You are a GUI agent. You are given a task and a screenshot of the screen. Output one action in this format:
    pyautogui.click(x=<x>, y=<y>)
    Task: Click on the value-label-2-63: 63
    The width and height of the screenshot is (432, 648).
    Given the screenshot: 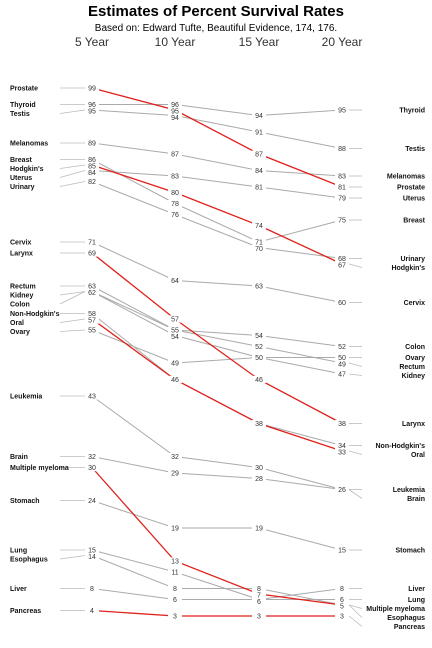 What is the action you would take?
    pyautogui.click(x=259, y=286)
    